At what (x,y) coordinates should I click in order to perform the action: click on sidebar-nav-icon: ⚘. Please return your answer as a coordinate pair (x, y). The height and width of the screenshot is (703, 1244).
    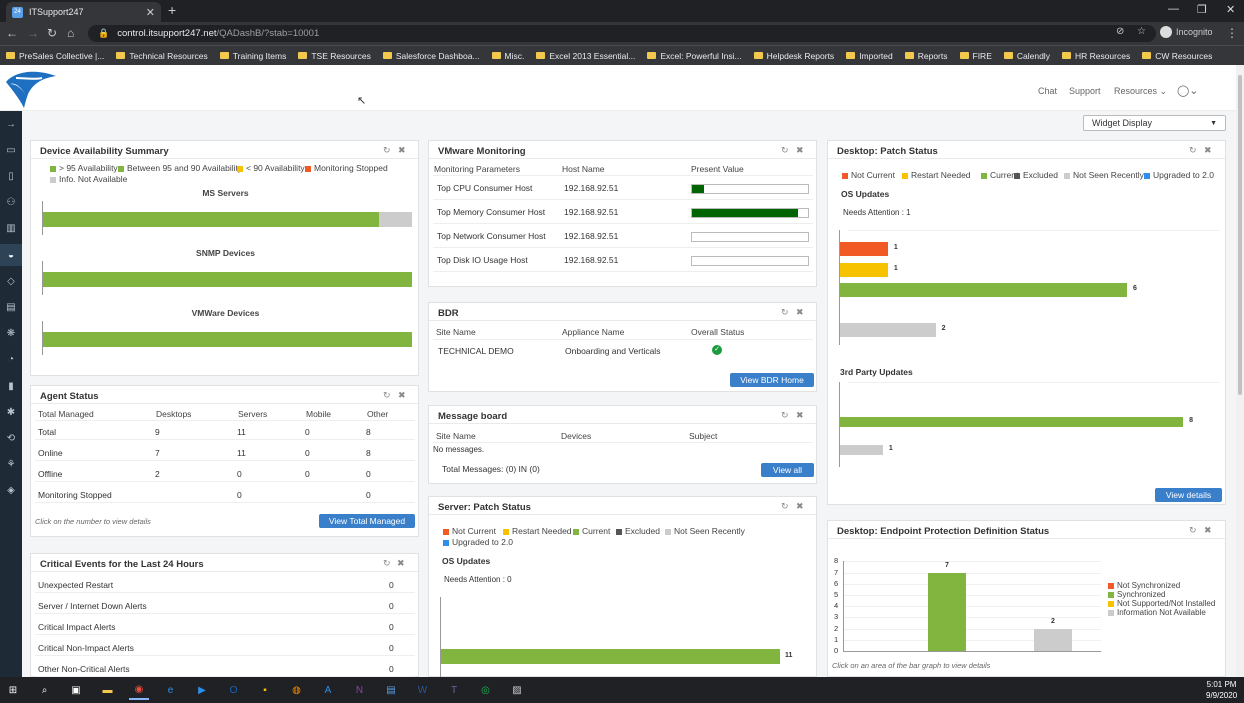
    Looking at the image, I should click on (11, 465).